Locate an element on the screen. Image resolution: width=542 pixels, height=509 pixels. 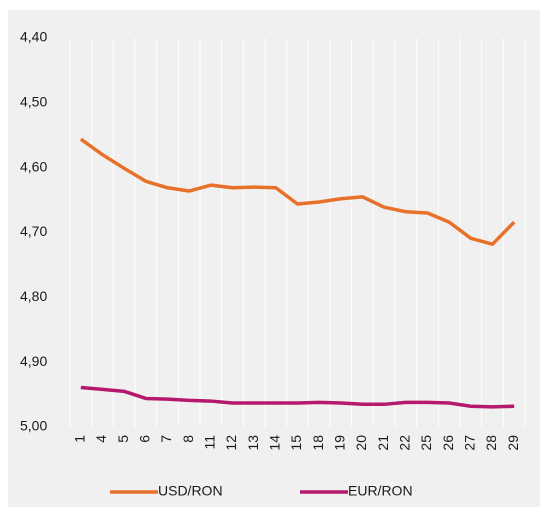
x-tick-label: 28 is located at coordinates (491, 443).